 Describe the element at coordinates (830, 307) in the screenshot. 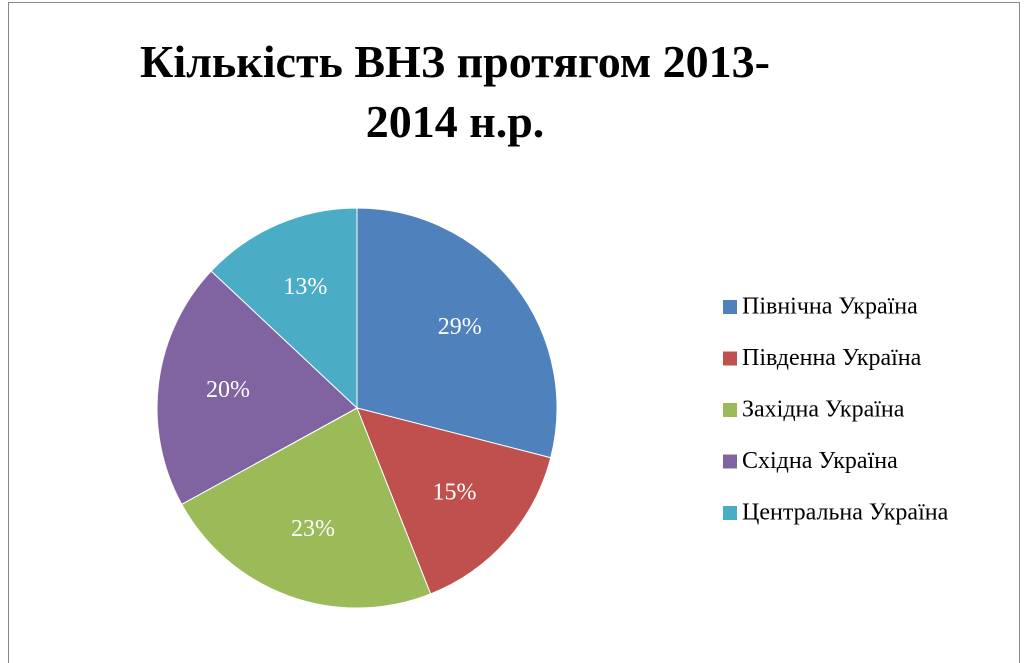

I see `legend-label: Північна Україна` at that location.